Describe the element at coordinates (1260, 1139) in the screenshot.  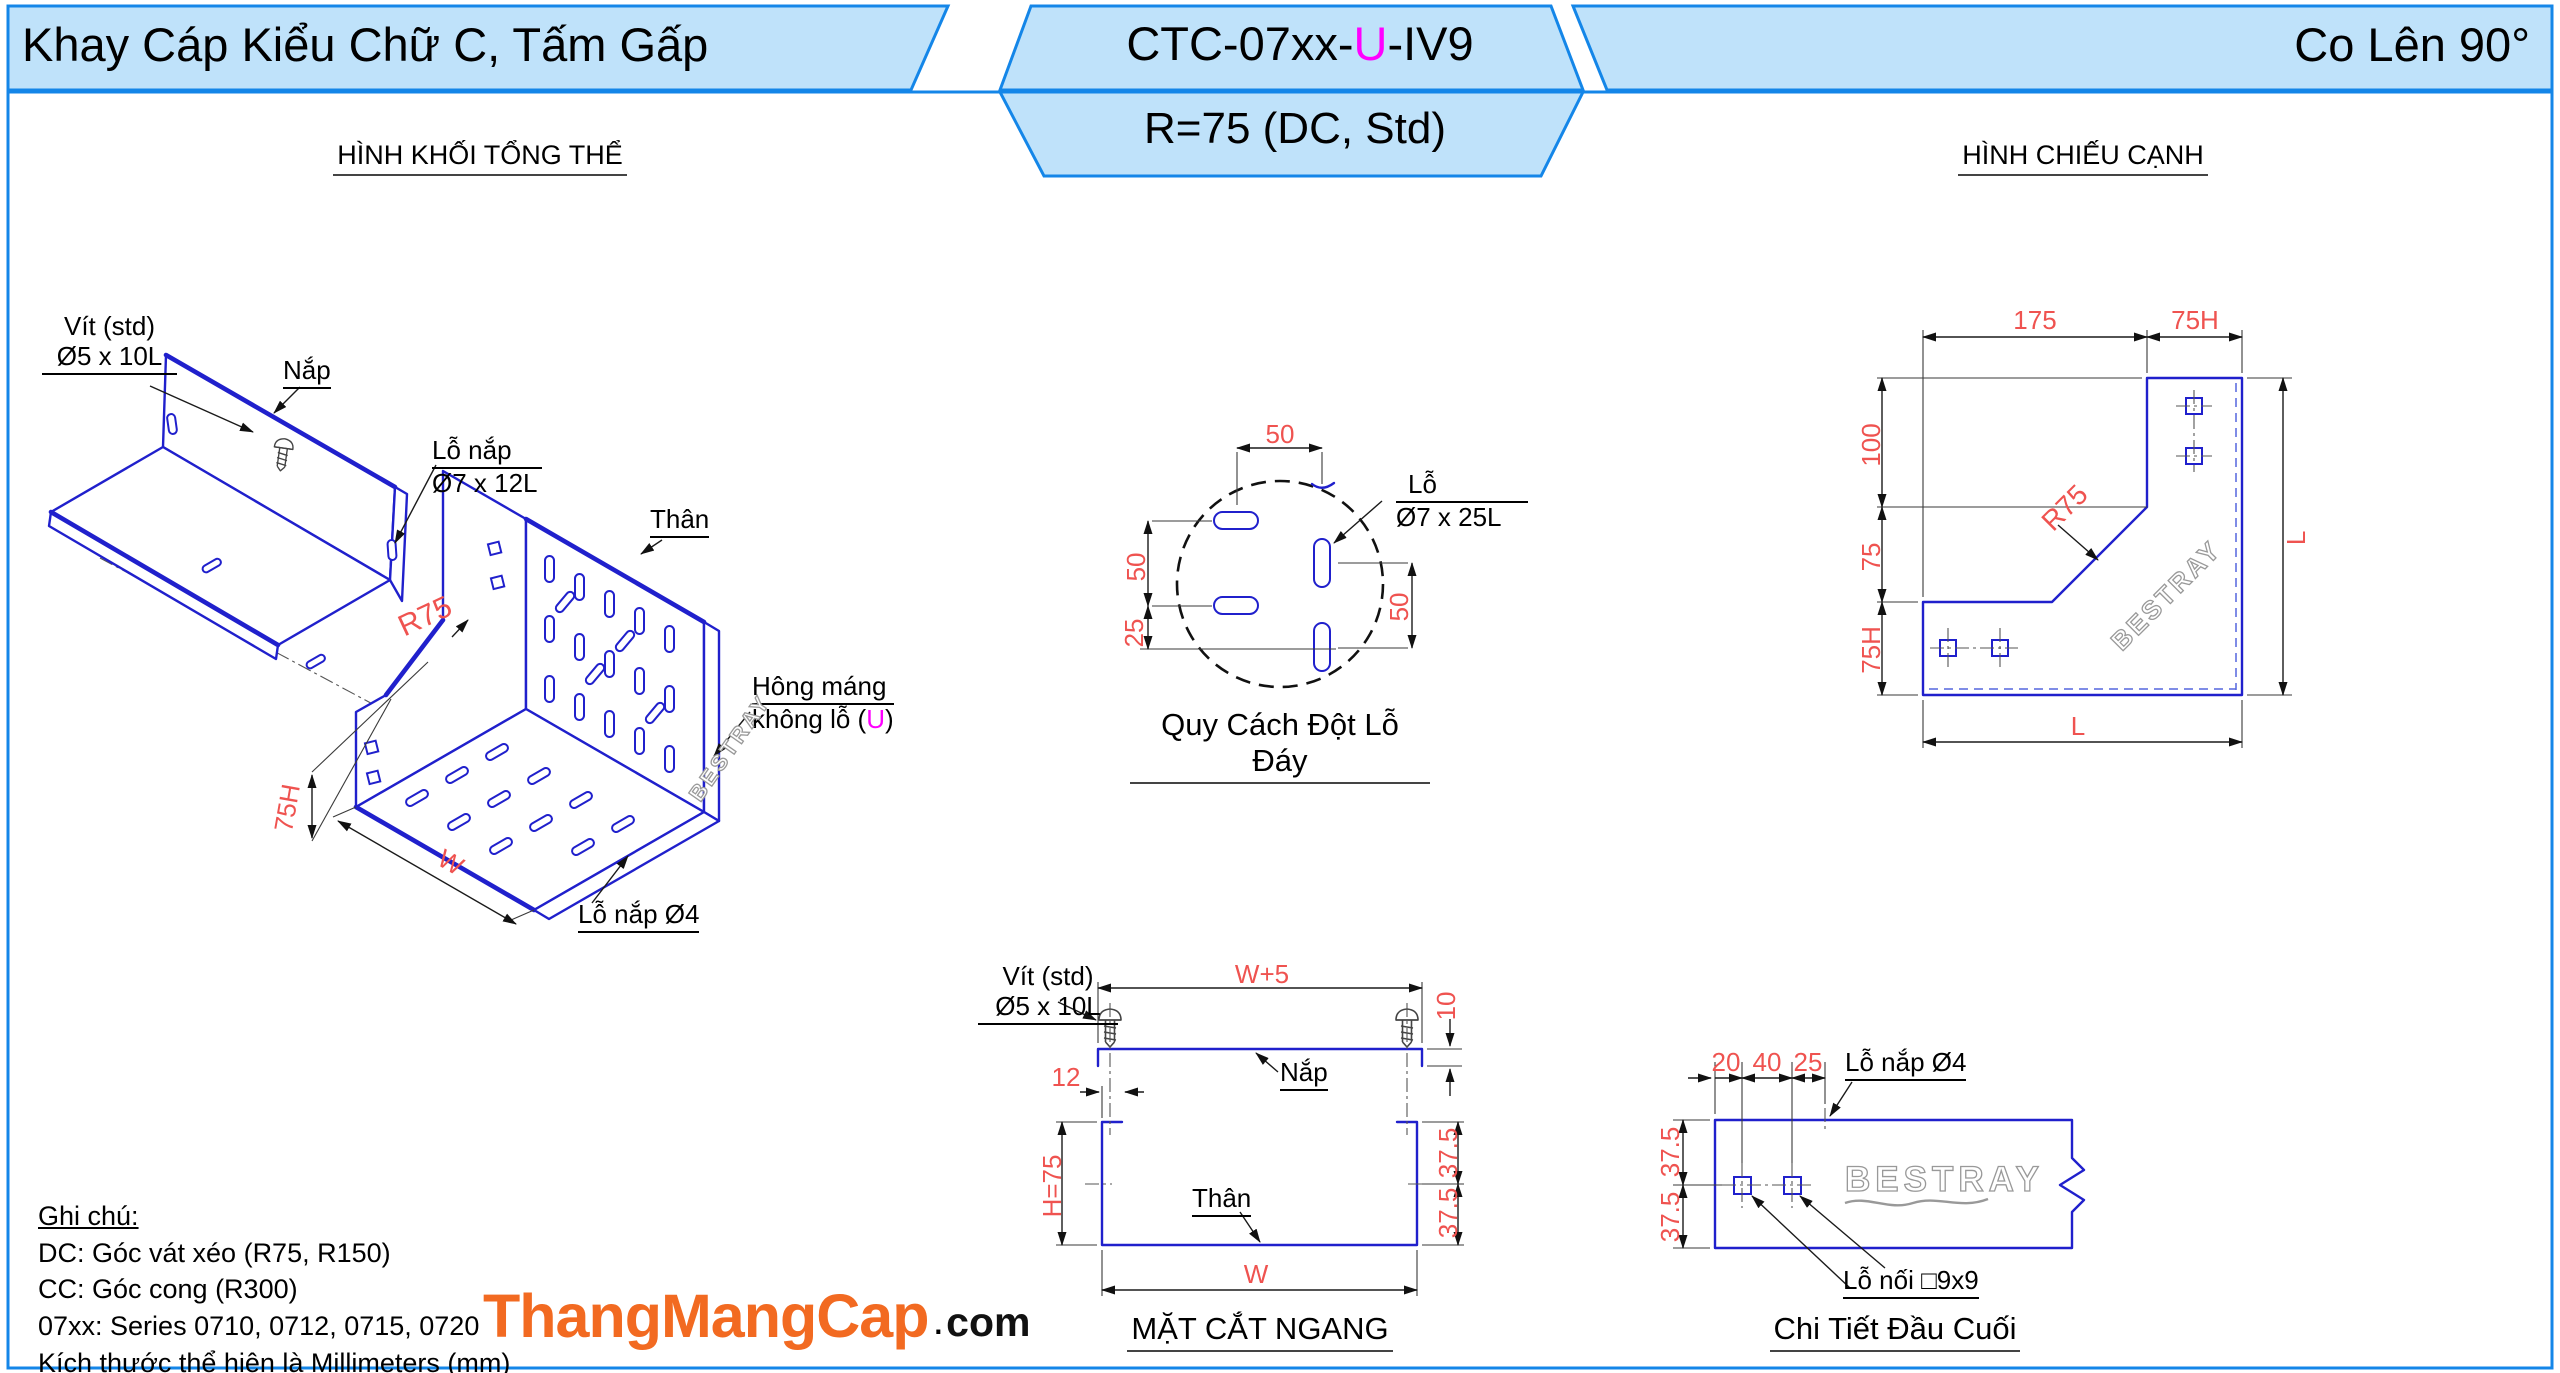
I see `cross-section-lineart` at that location.